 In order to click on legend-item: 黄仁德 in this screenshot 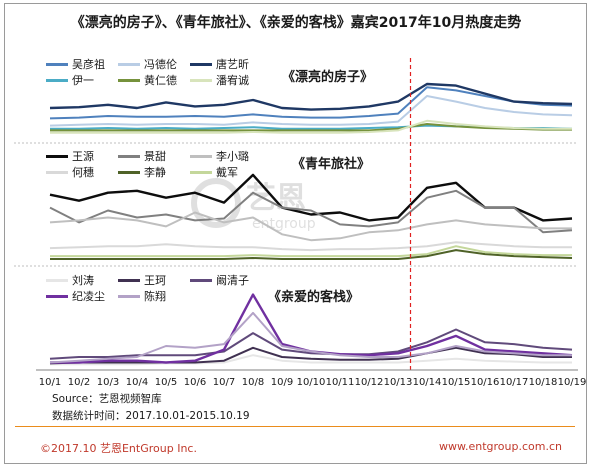, I will do `click(147, 80)`.